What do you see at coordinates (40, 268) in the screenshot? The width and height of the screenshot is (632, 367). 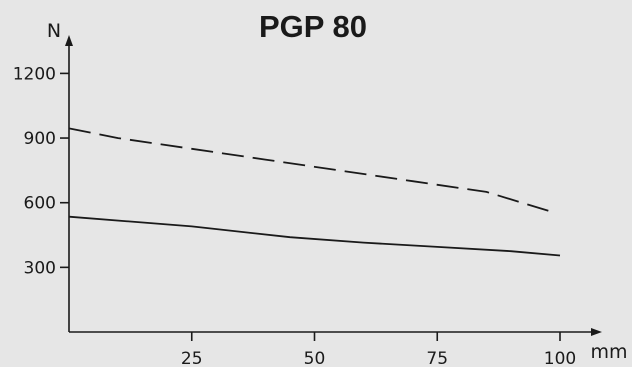 I see `y-tick-label-300: 300` at bounding box center [40, 268].